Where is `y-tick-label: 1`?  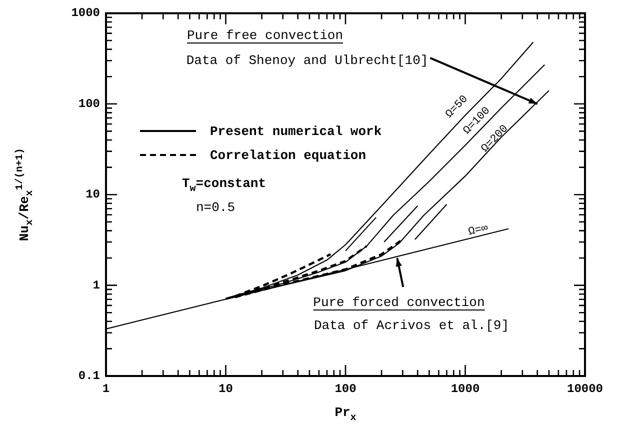 y-tick-label: 1 is located at coordinates (96, 285).